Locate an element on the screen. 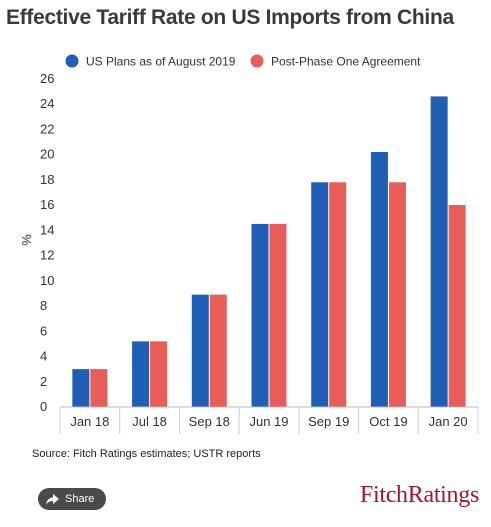 Image resolution: width=491 pixels, height=527 pixels. y-tick-label: 2 is located at coordinates (43, 381).